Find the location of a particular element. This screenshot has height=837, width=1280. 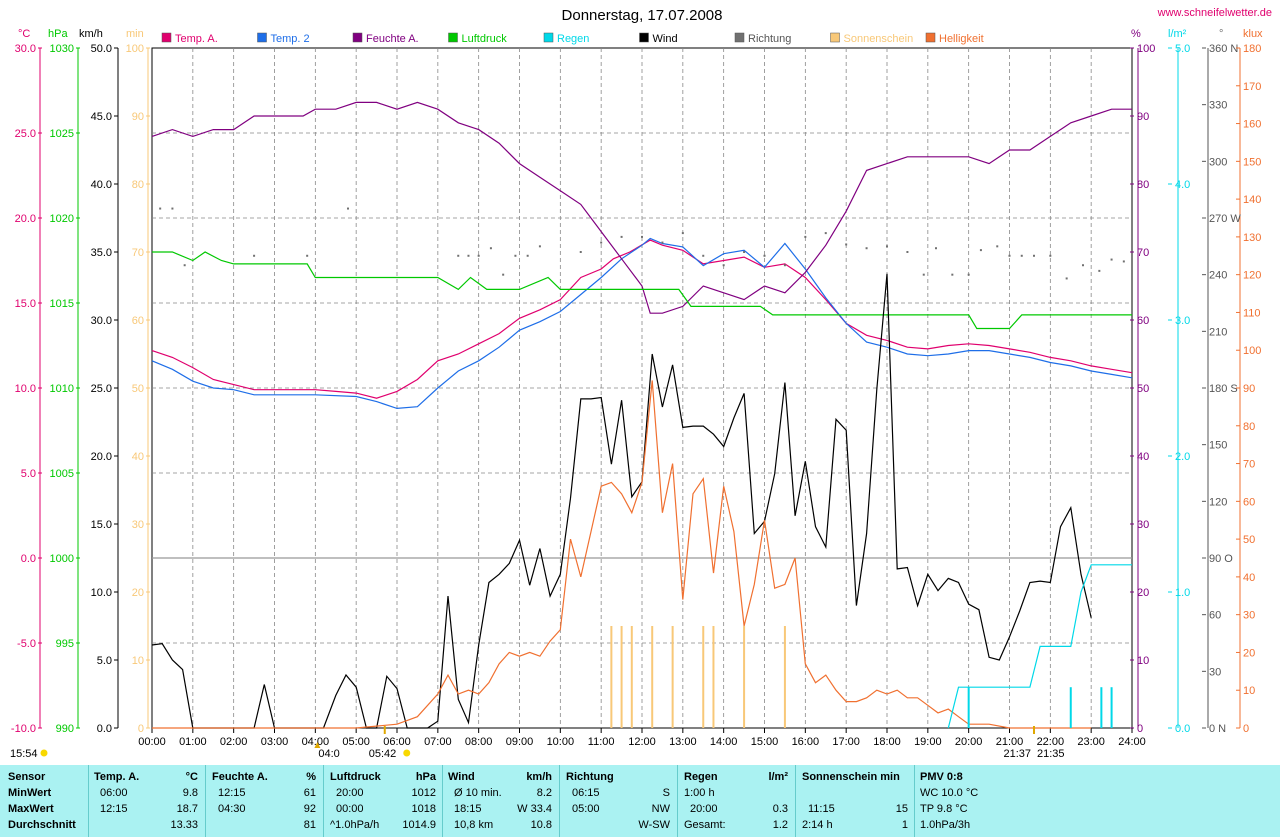

axis-tick-label: 50.0 is located at coordinates (101, 49).